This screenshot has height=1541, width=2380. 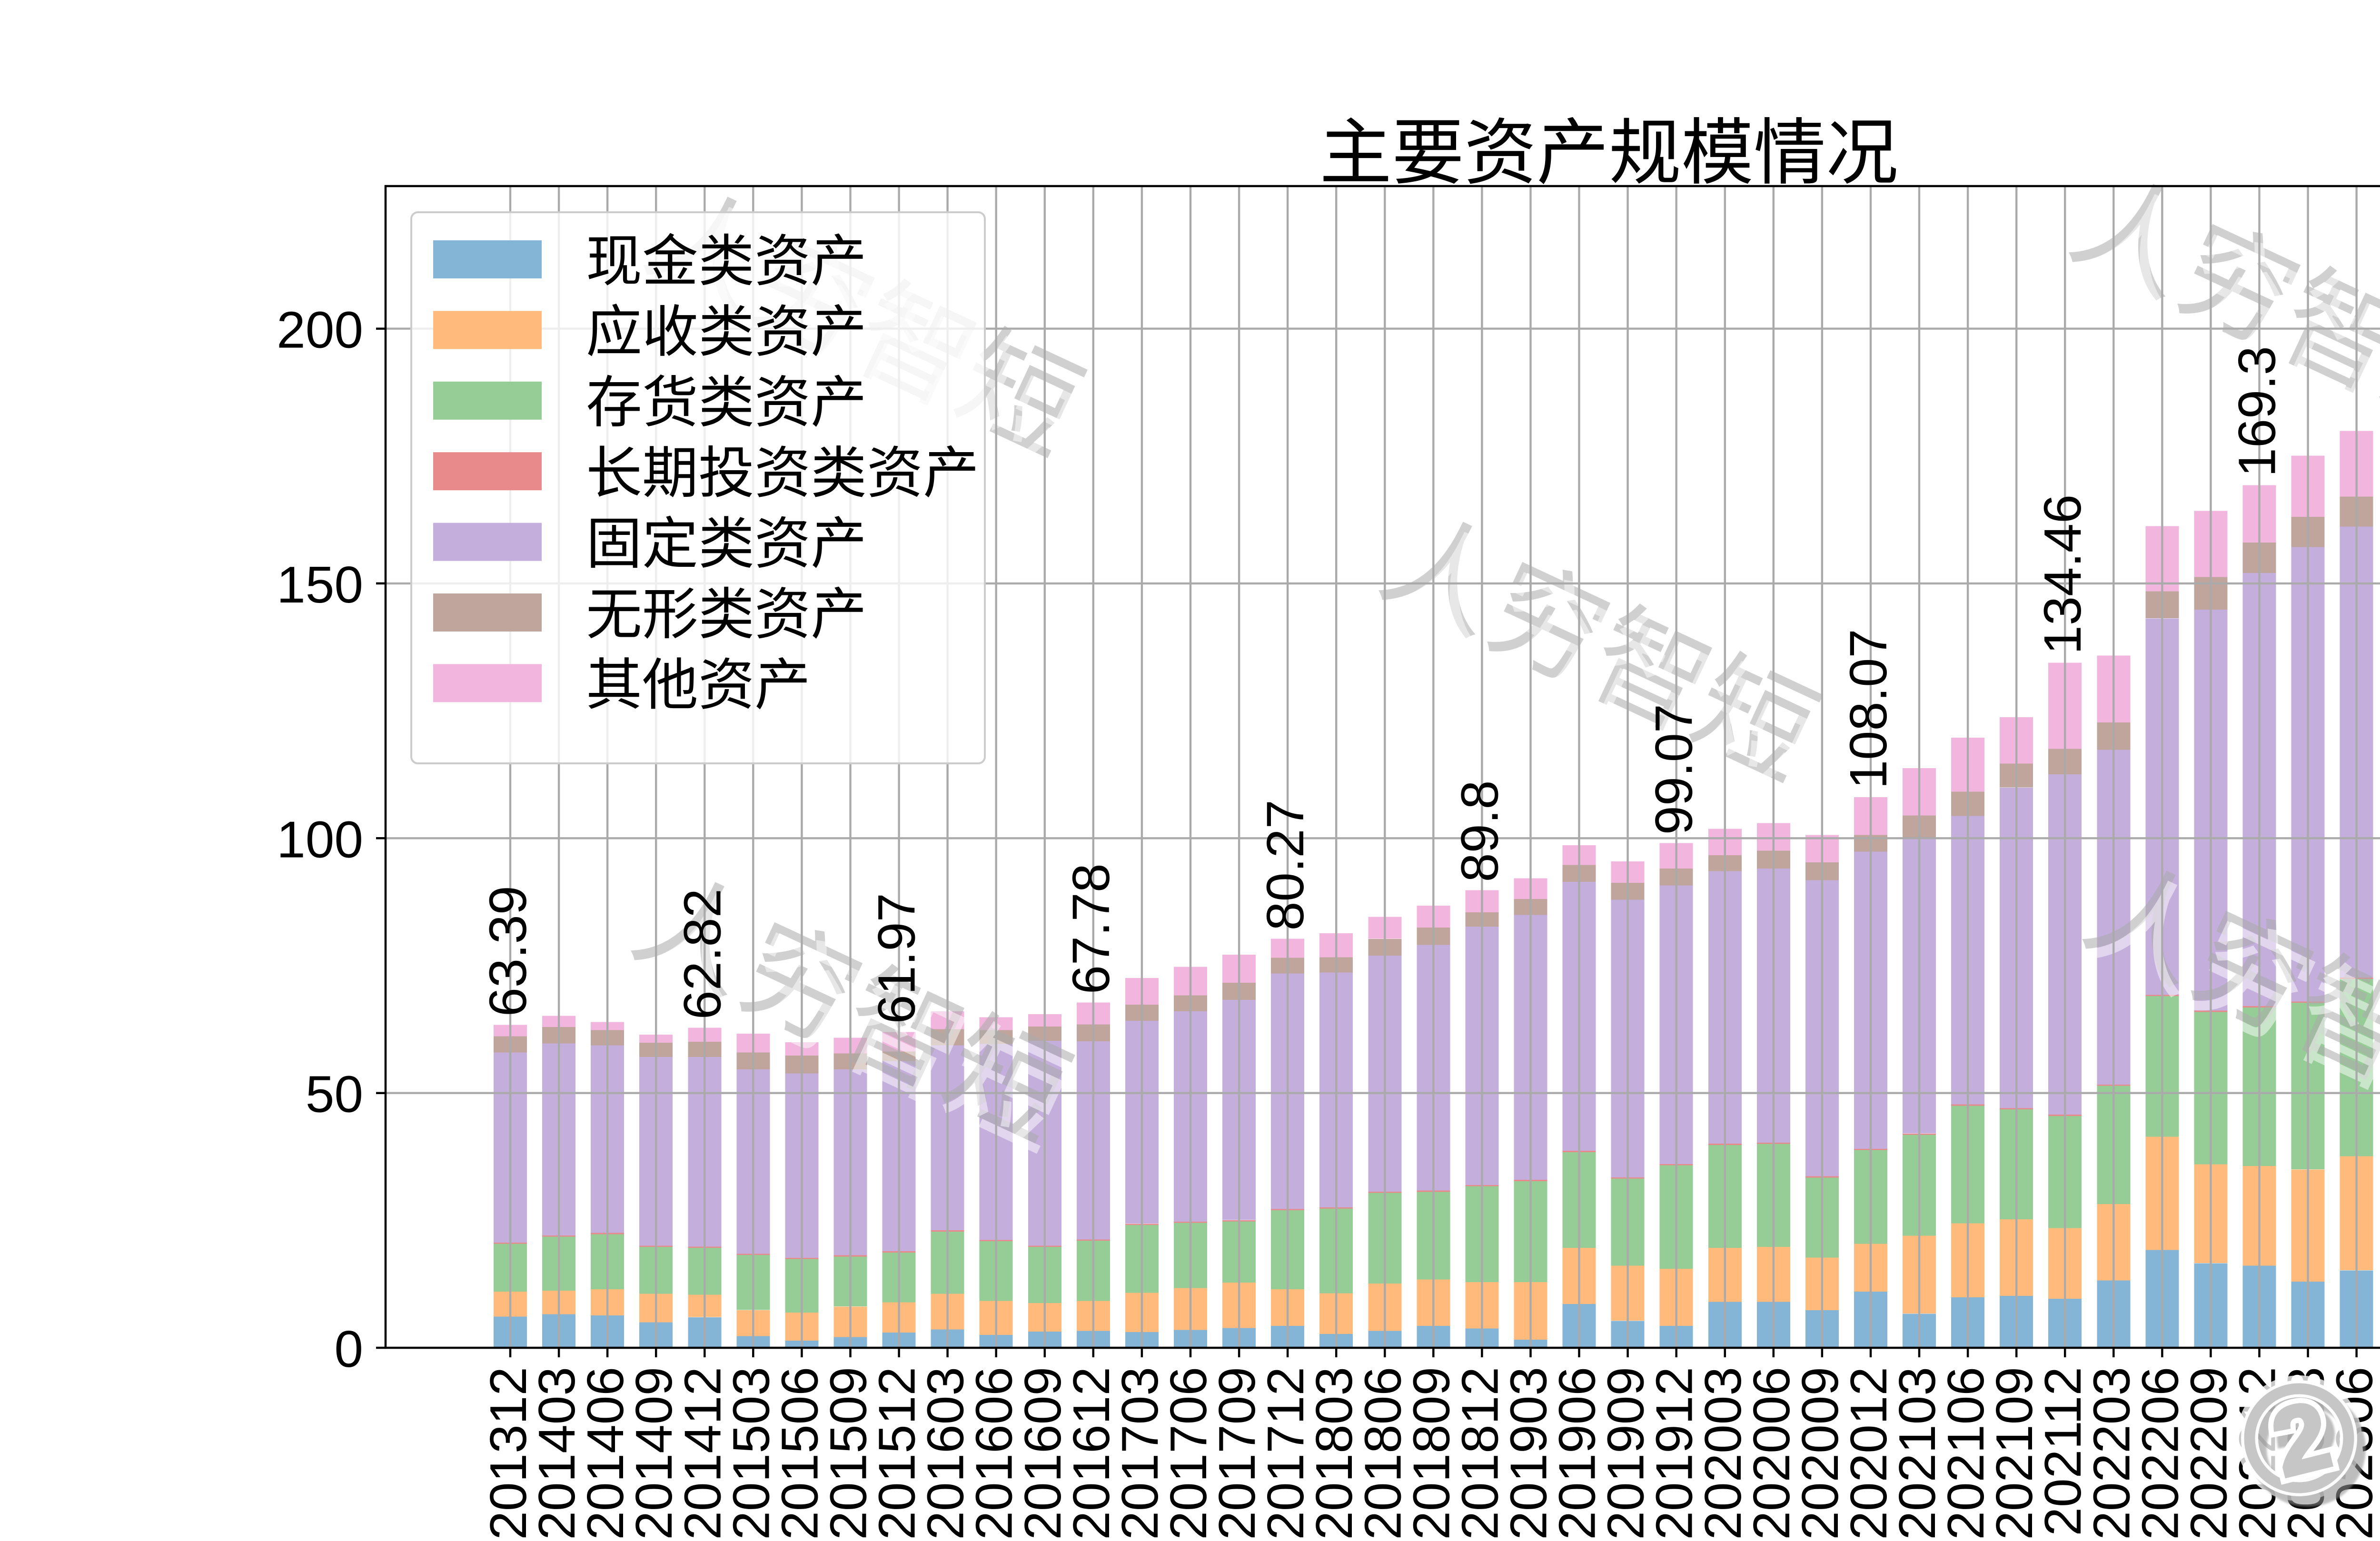 I want to click on svg-text: 201903, so click(x=1529, y=1453).